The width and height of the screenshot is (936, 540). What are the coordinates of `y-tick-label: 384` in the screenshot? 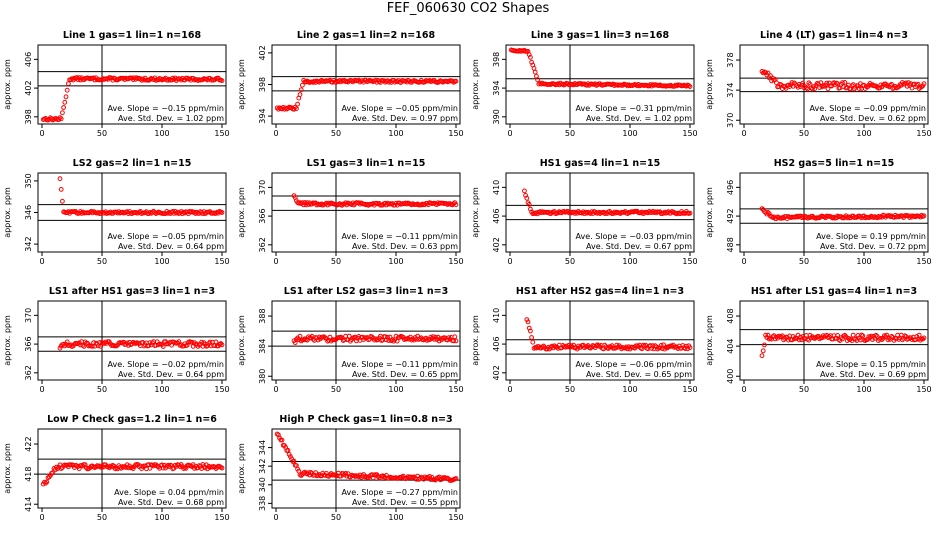 It's located at (262, 346).